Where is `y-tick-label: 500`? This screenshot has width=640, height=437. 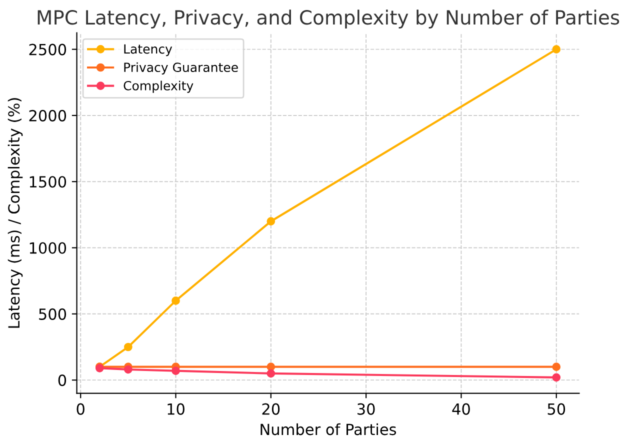
y-tick-label: 500 is located at coordinates (52, 314).